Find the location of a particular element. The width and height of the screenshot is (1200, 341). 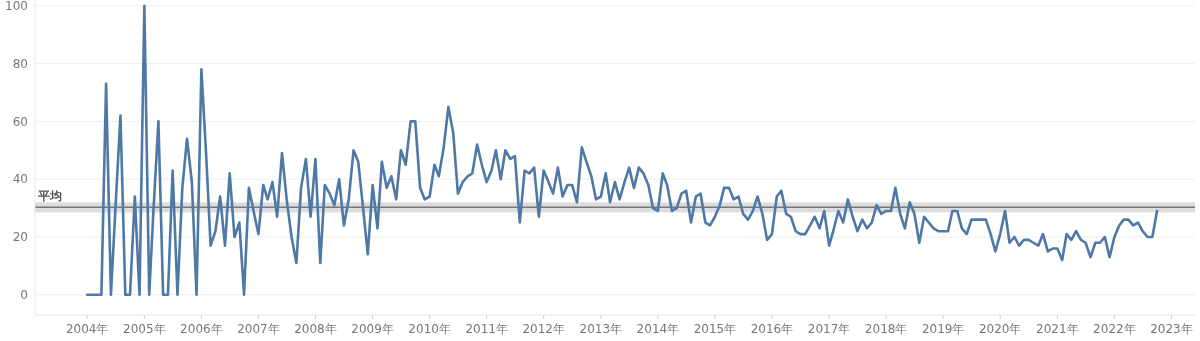

x-tick-label: 2014年 is located at coordinates (658, 329).